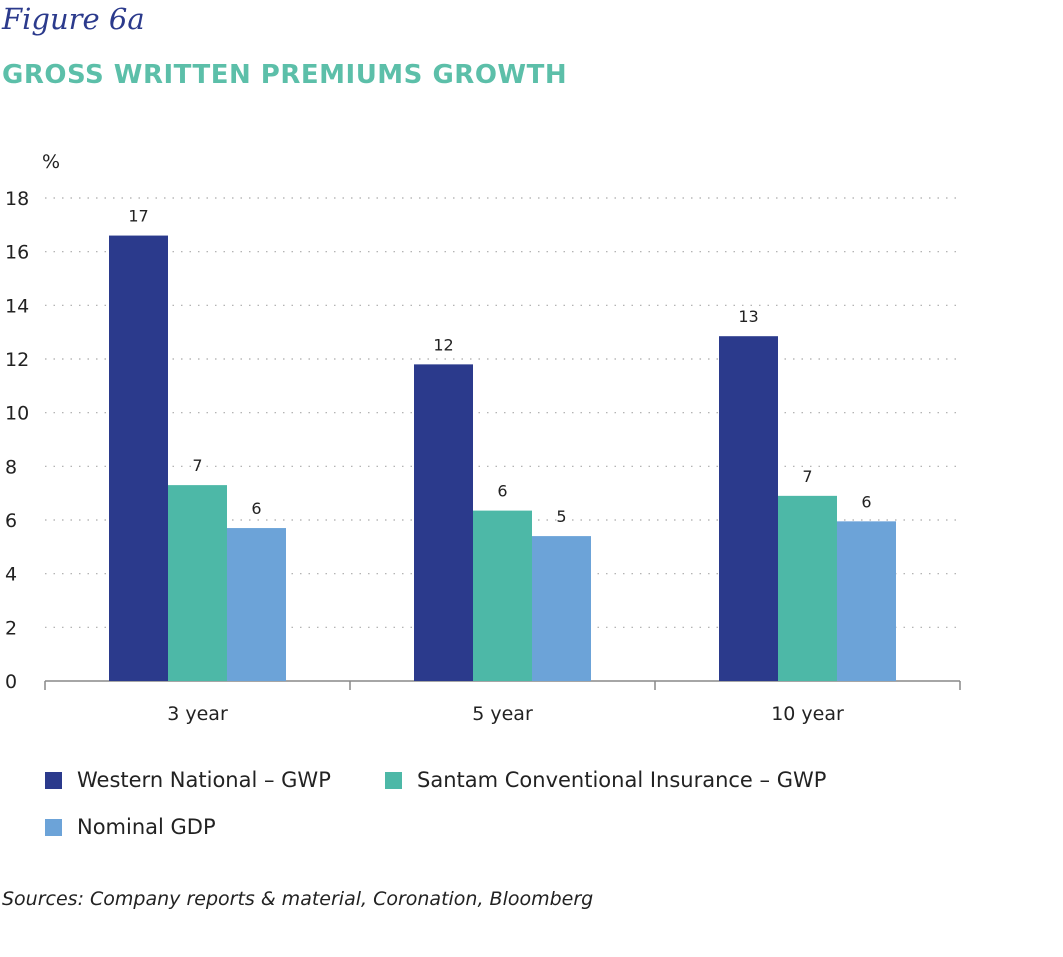 The width and height of the screenshot is (1063, 957). I want to click on x-tick-label: 10 year, so click(807, 714).